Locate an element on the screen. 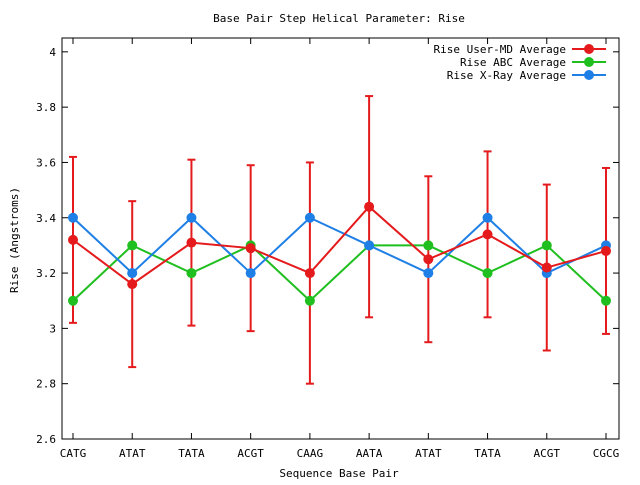  y-tick-label: 3.4 is located at coordinates (46, 218).